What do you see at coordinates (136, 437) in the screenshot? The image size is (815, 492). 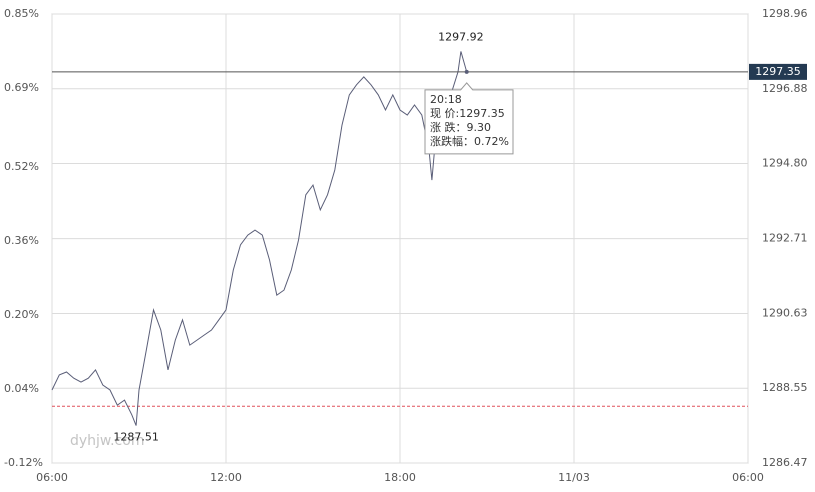 I see `low-label: 1287.51` at bounding box center [136, 437].